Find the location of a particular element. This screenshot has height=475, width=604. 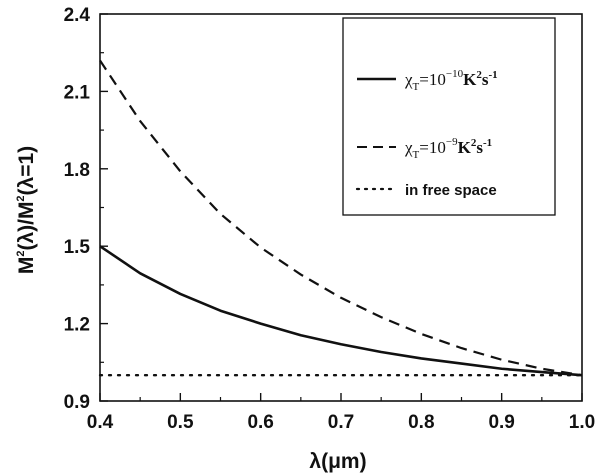

y-tick-label: 1.8 is located at coordinates (77, 170).